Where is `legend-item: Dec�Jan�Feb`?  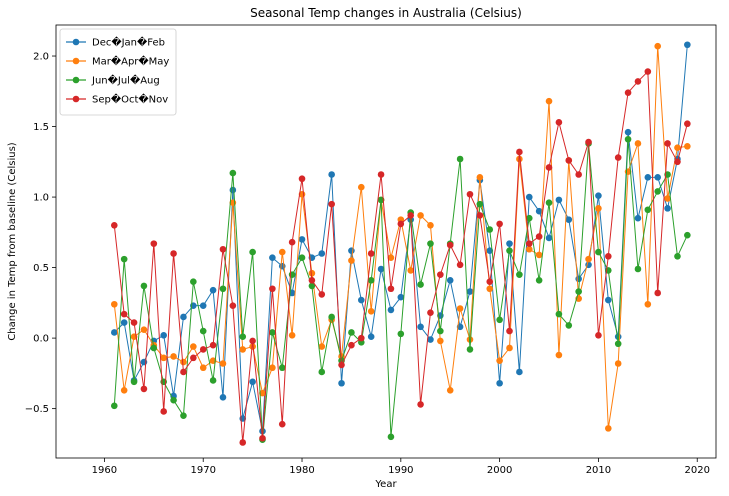 legend-item: Dec�Jan�Feb is located at coordinates (115, 42).